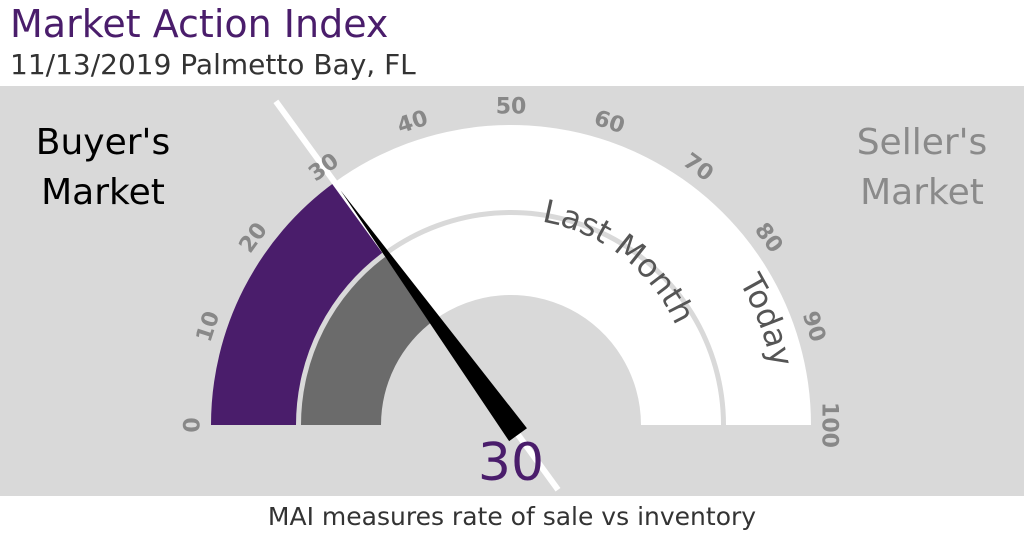  Describe the element at coordinates (199, 24) in the screenshot. I see `page-title: Market Action Index` at that location.